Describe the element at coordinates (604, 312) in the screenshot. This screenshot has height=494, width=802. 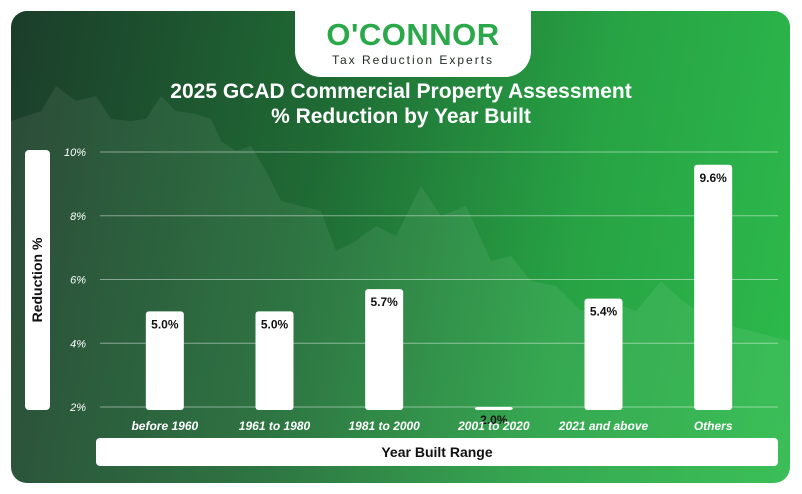
I see `data-label: 5.4%` at that location.